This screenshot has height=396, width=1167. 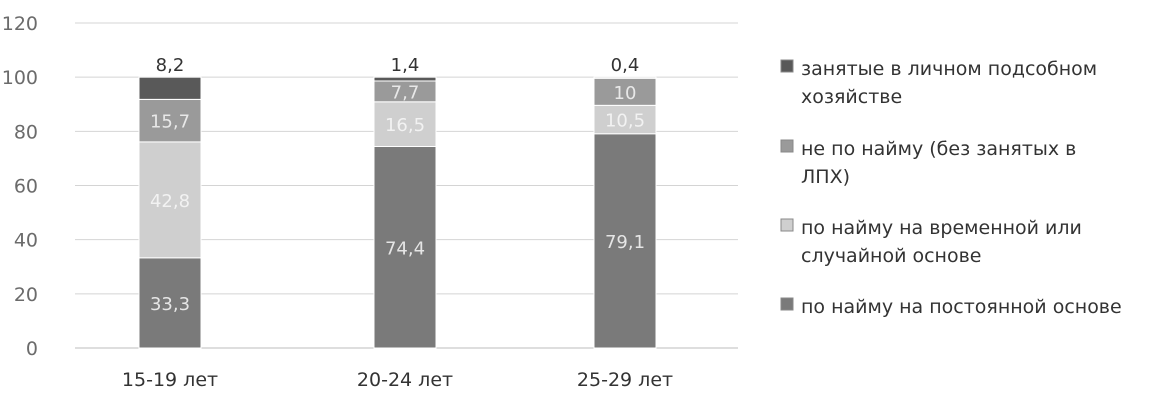 What do you see at coordinates (625, 65) in the screenshot?
I see `data-label: 0,4` at bounding box center [625, 65].